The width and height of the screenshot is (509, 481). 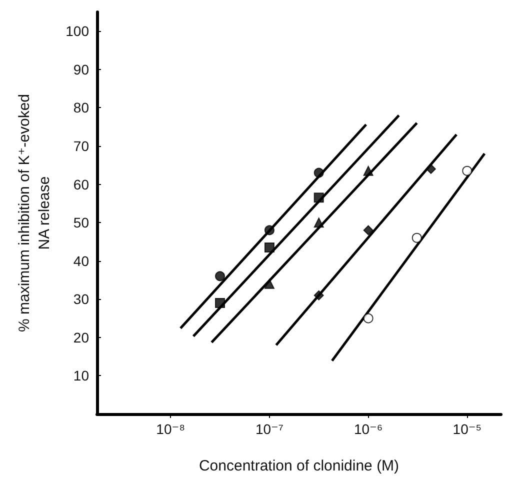 What do you see at coordinates (81, 146) in the screenshot?
I see `y-tick-label: 70` at bounding box center [81, 146].